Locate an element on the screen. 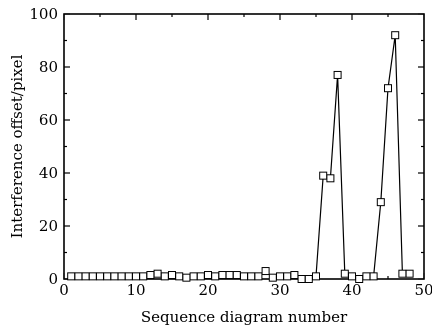  y-tick-label: 60 is located at coordinates (48, 120).